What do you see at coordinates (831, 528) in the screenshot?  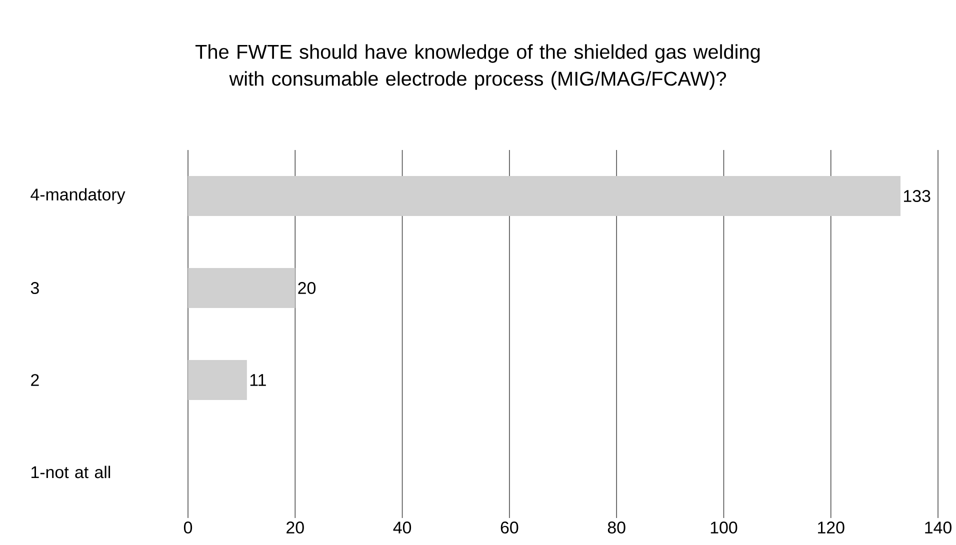 I see `x-tick-label: 120` at bounding box center [831, 528].